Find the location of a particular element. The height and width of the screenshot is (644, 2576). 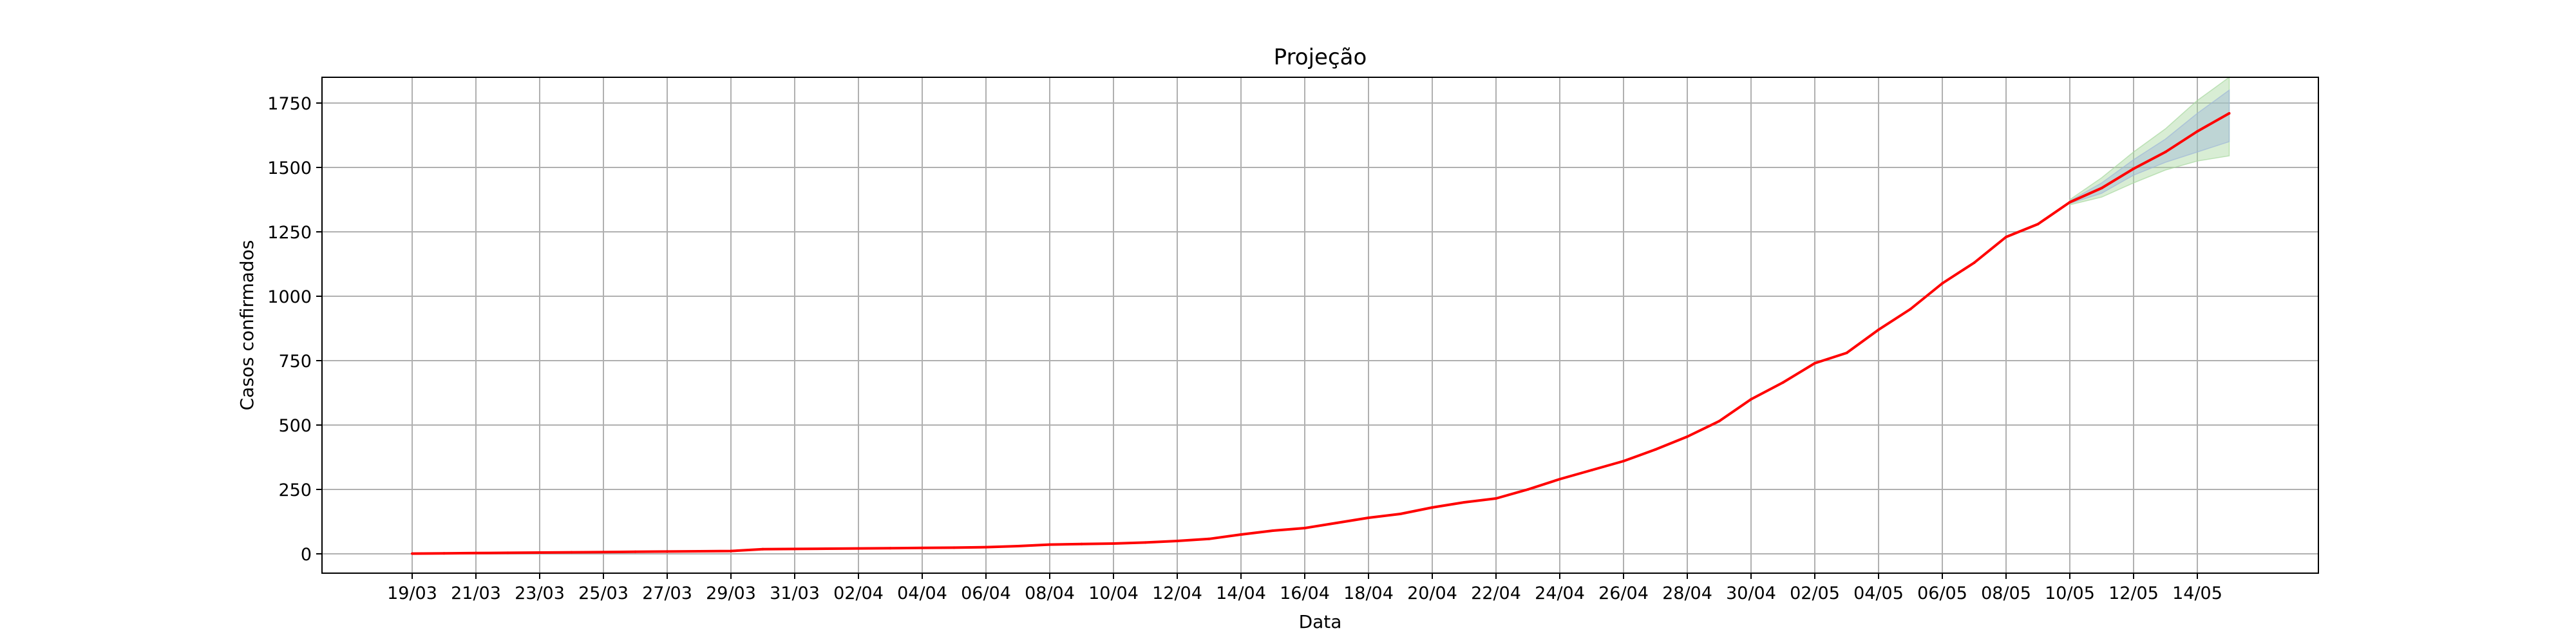

y-axis-ticks: 0 250 500 750 1000 1250 1500 1750 is located at coordinates (294, 329).